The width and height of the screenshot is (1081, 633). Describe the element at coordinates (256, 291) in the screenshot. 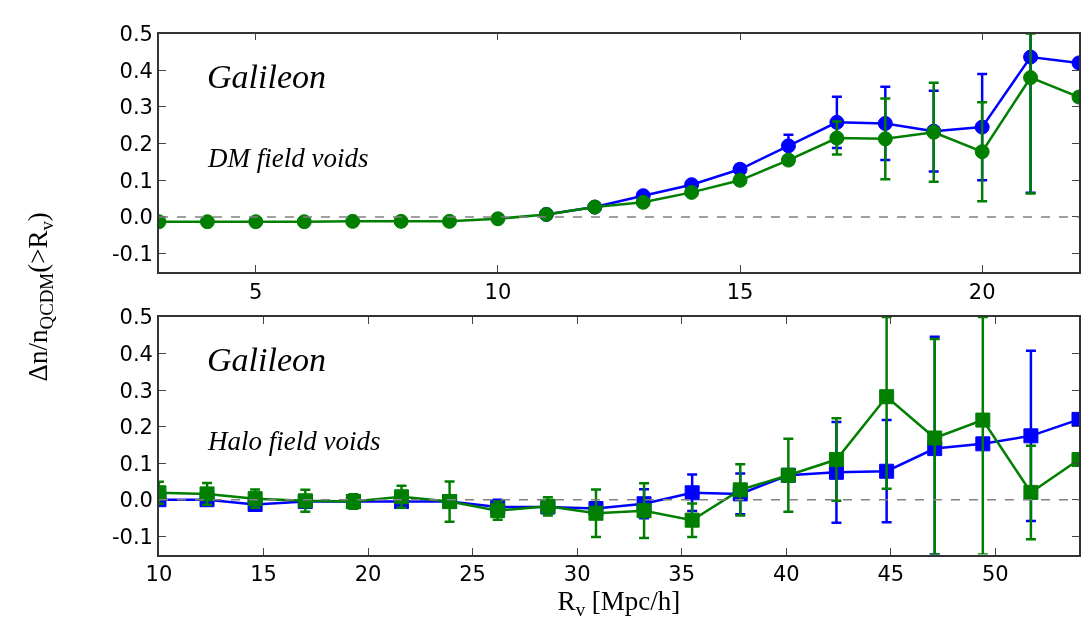

I see `x-tick-label: 5` at that location.